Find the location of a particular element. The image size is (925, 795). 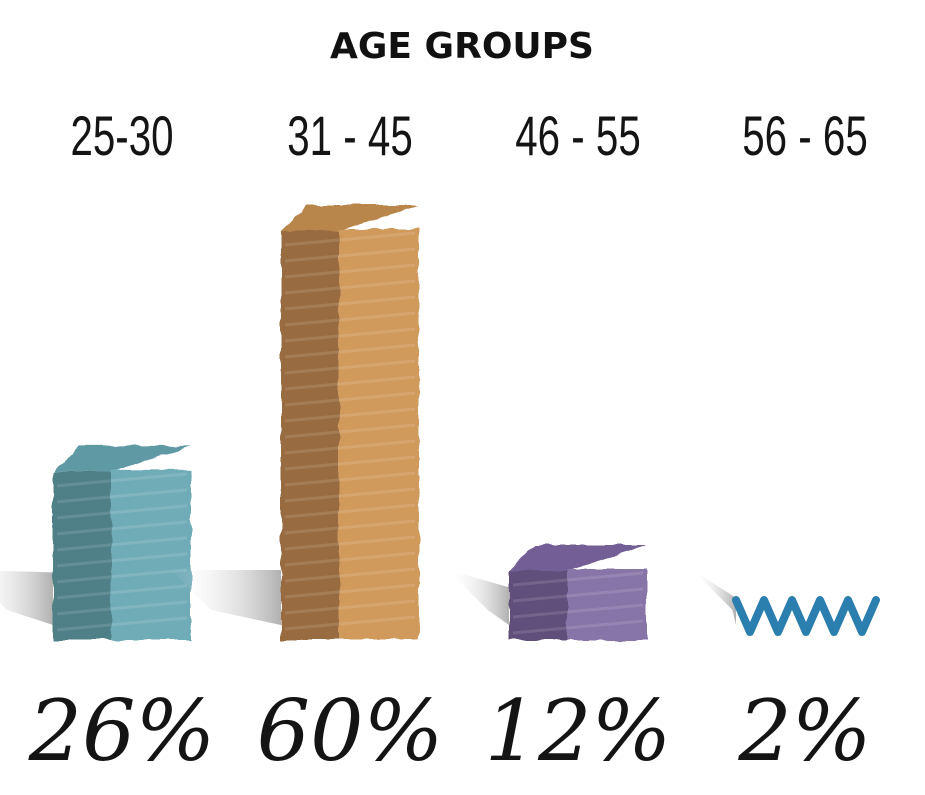

value-labels: 26% 60% 12% 2% is located at coordinates (450, 731).